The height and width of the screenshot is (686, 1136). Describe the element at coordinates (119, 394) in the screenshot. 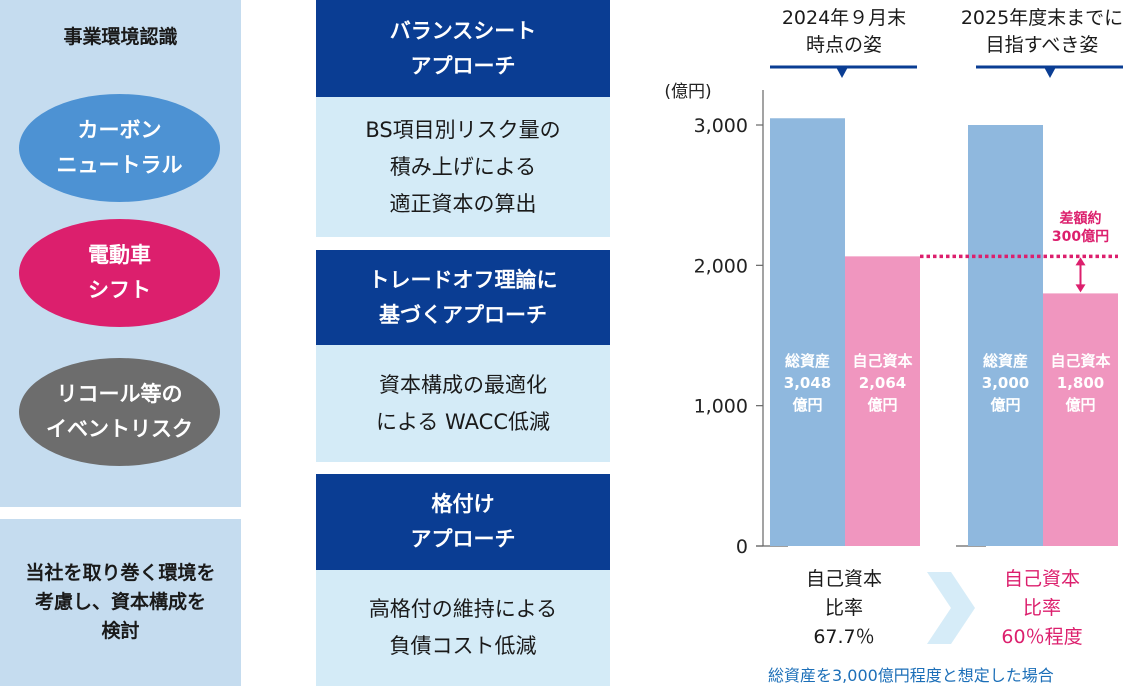

I see `pill-line: リコール等の` at that location.